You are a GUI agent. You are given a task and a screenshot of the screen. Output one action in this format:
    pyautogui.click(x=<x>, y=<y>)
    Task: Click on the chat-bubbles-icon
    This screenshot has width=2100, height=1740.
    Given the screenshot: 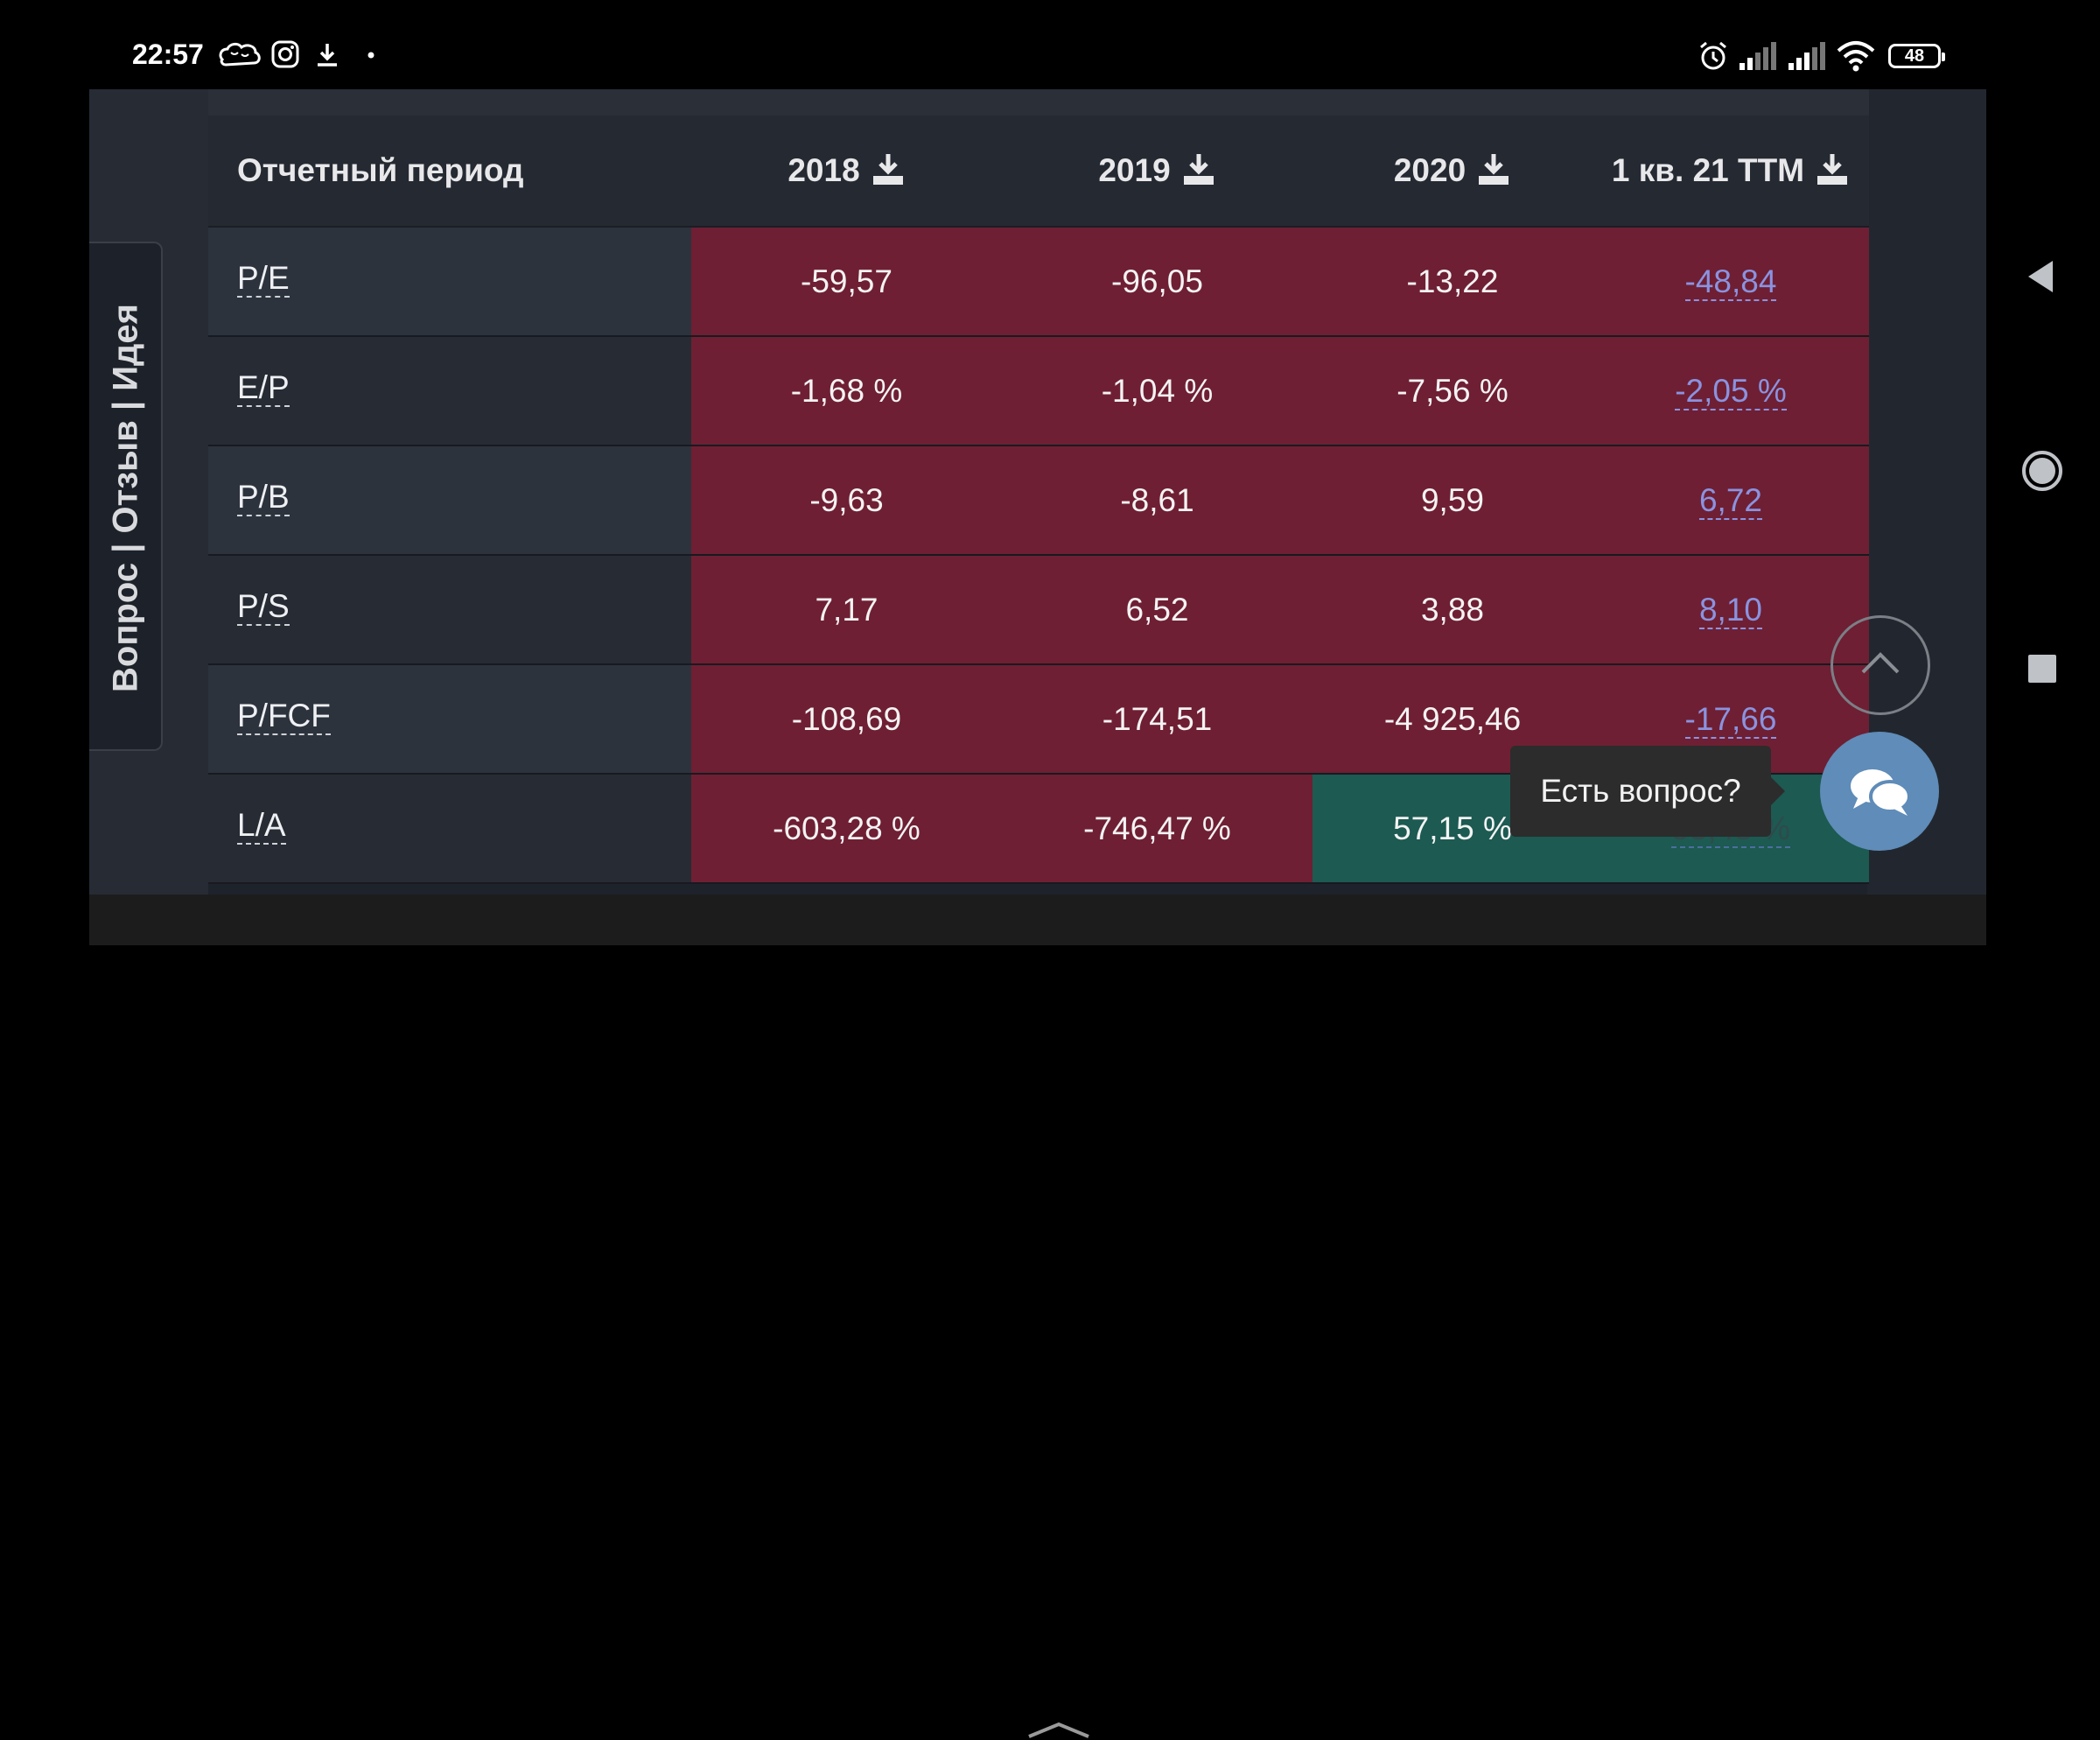 What is the action you would take?
    pyautogui.click(x=1881, y=792)
    